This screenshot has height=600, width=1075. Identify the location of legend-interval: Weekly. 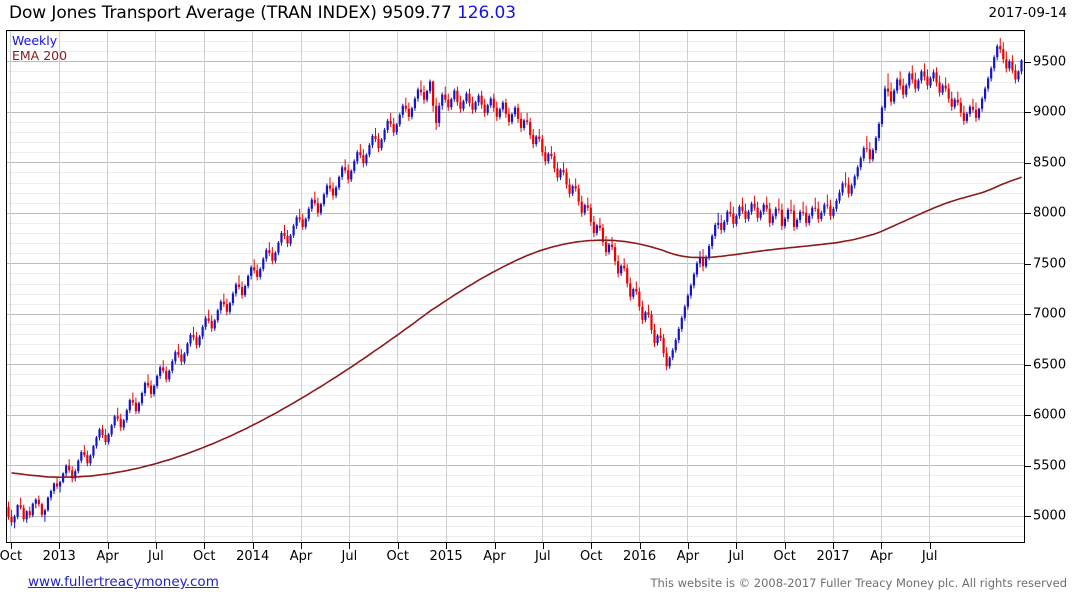
(35, 40).